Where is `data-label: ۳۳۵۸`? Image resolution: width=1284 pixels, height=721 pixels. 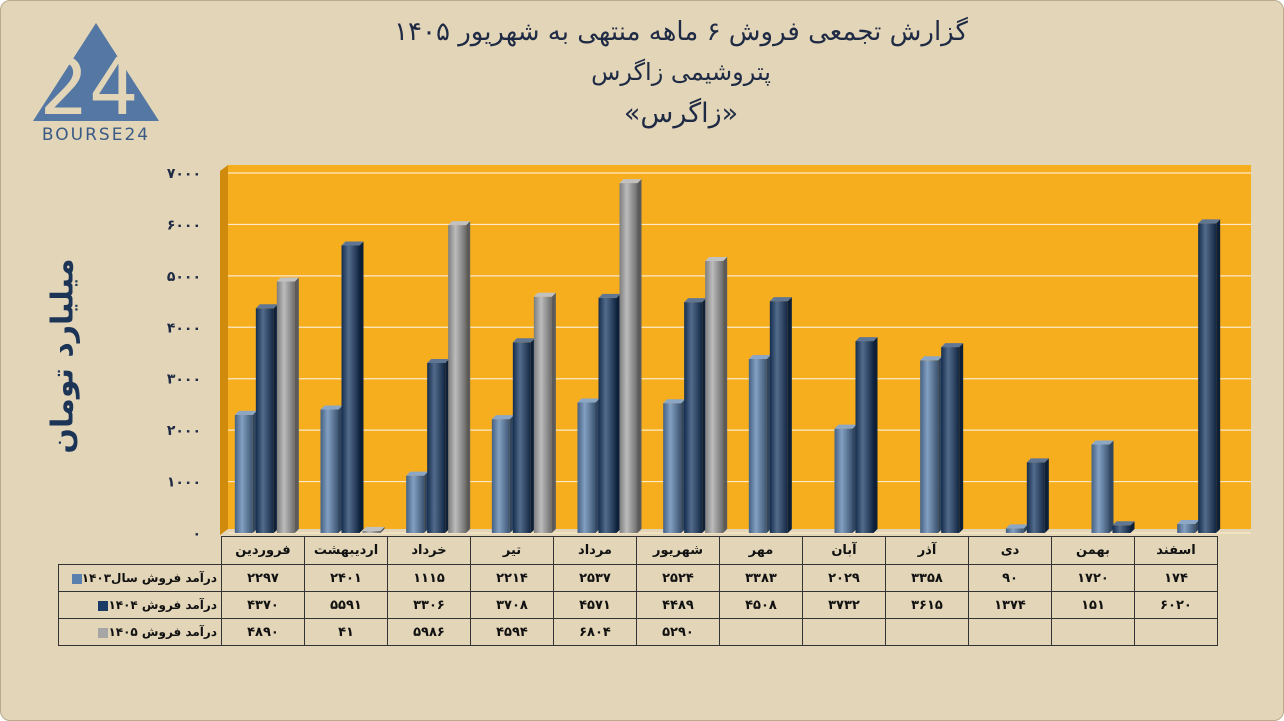
data-label: ۳۳۵۸ is located at coordinates (927, 578).